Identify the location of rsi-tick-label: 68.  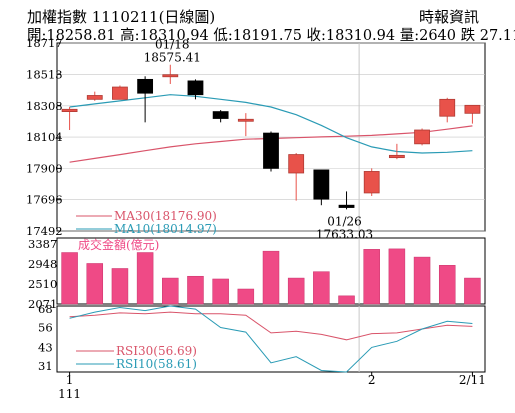
(45, 309).